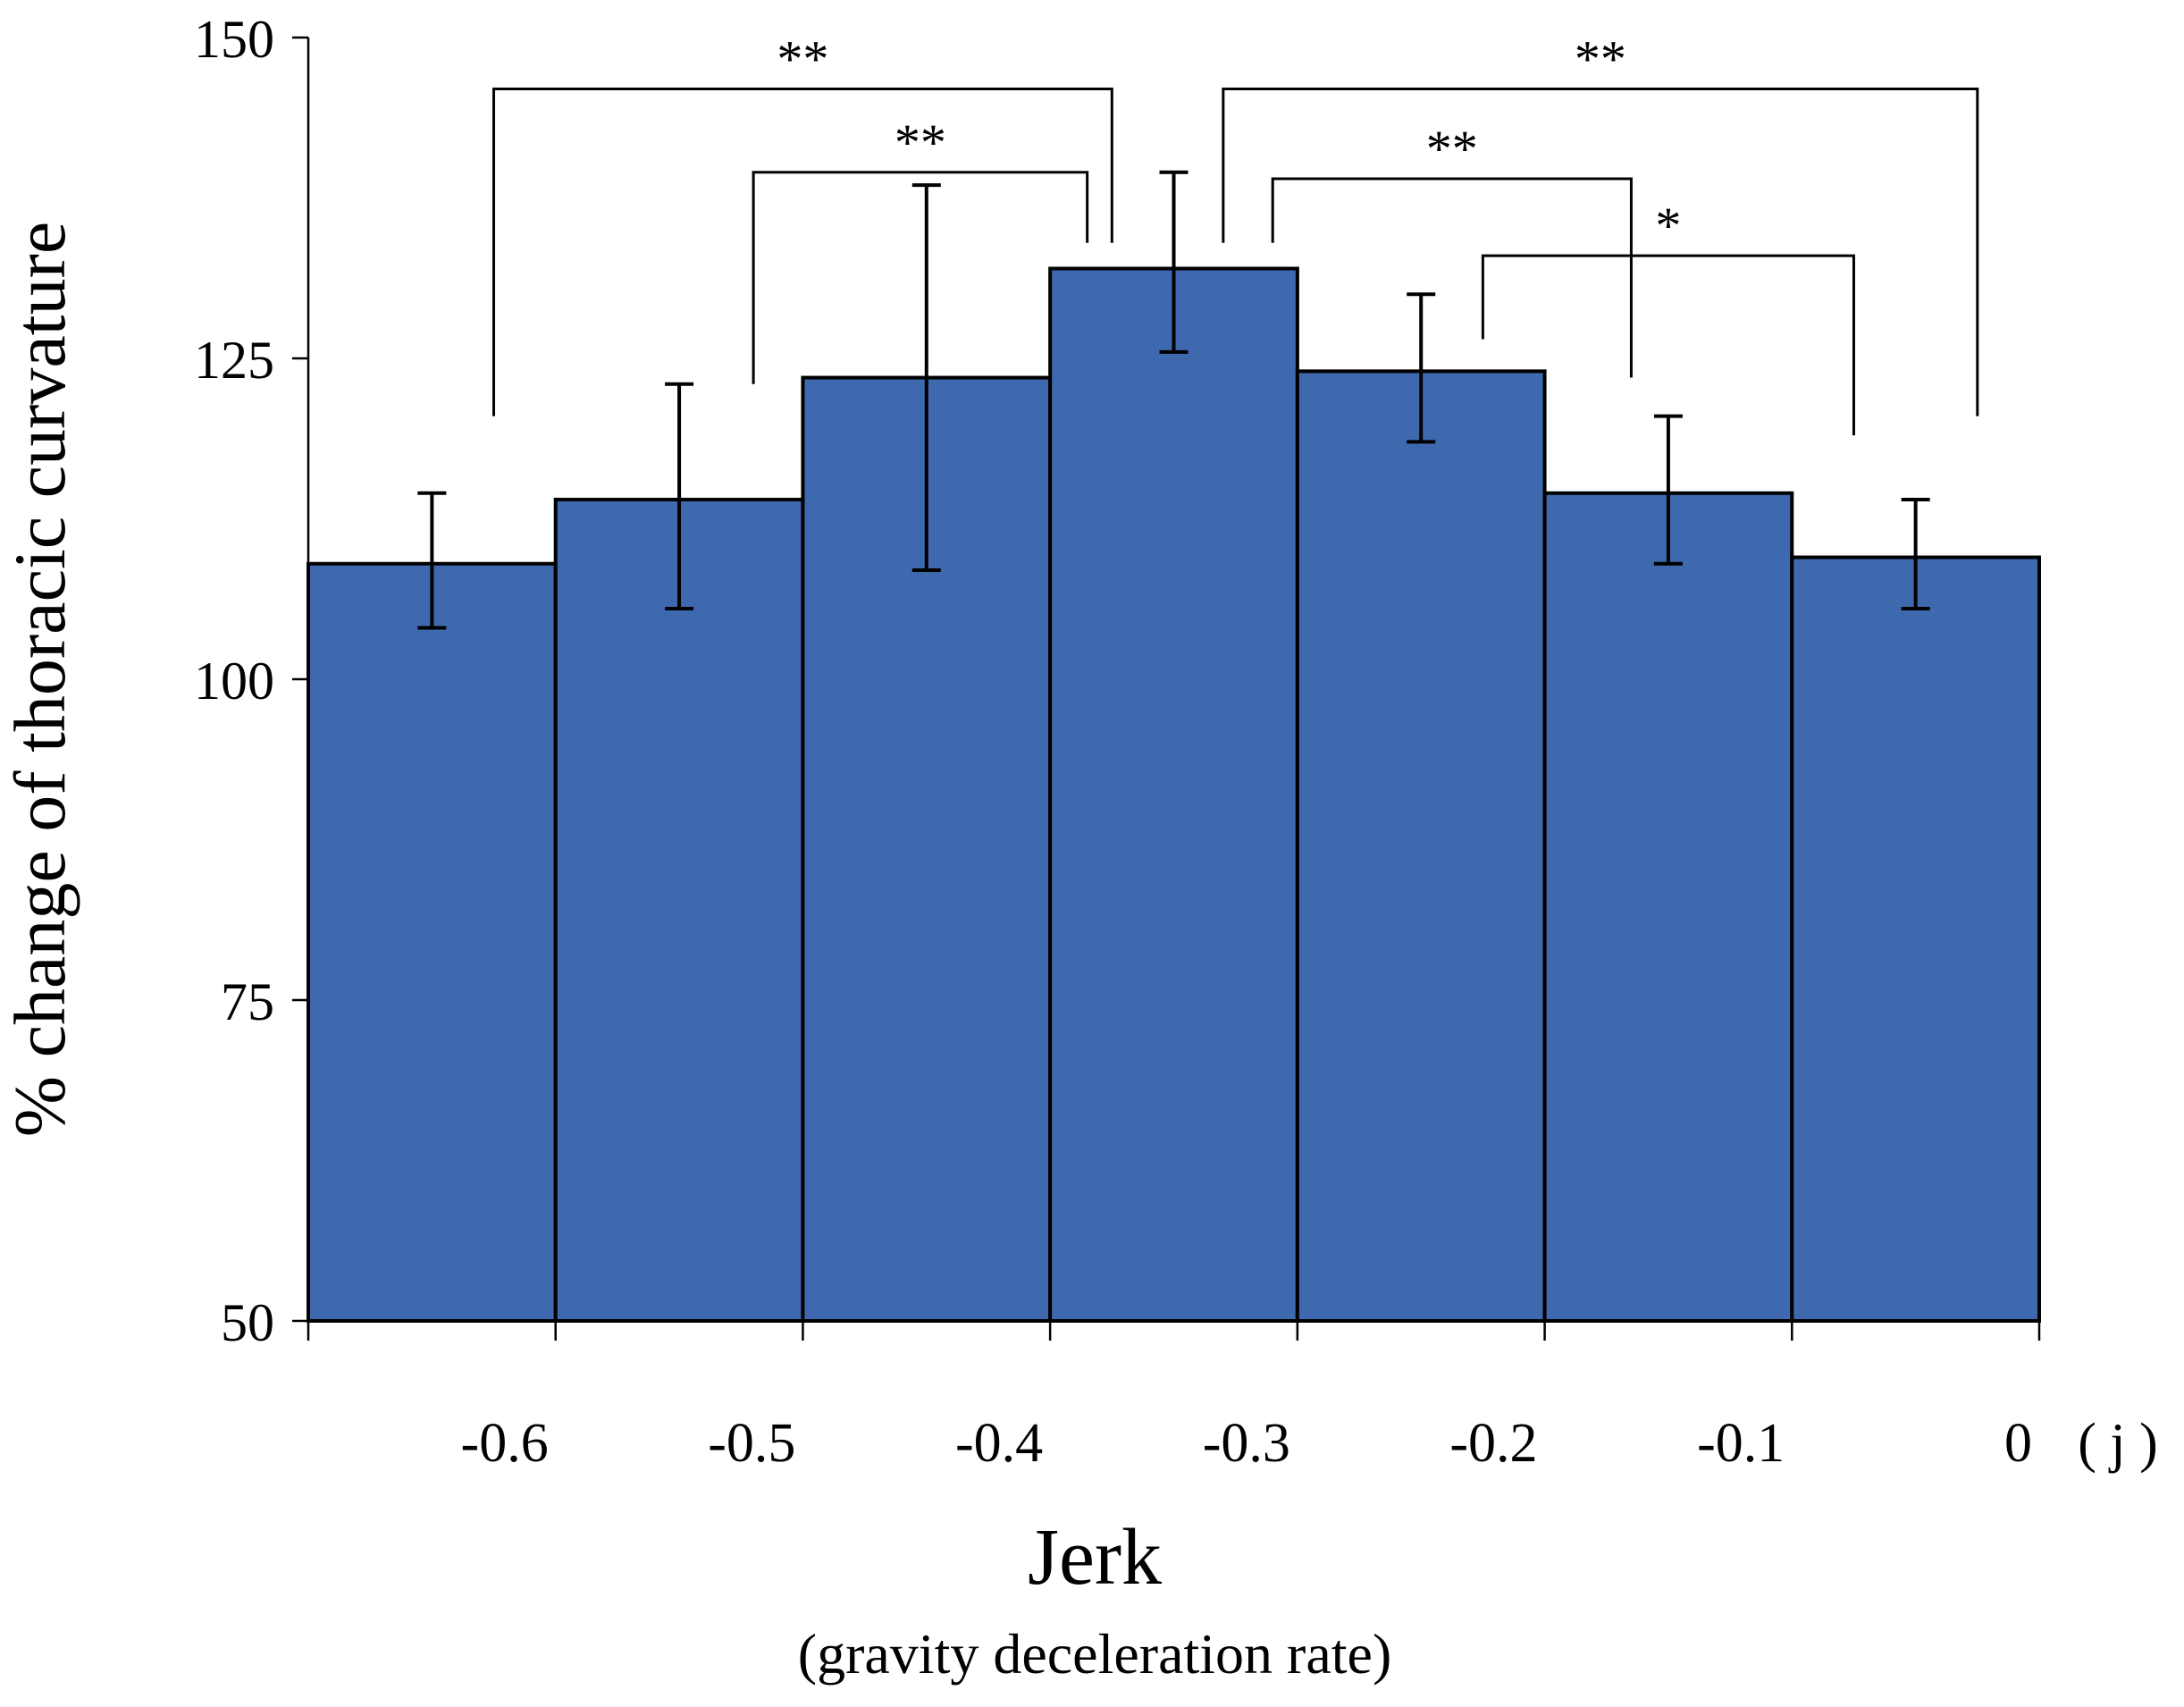 The height and width of the screenshot is (1707, 2184). What do you see at coordinates (1452, 249) in the screenshot?
I see `significance-bracket-3: **` at bounding box center [1452, 249].